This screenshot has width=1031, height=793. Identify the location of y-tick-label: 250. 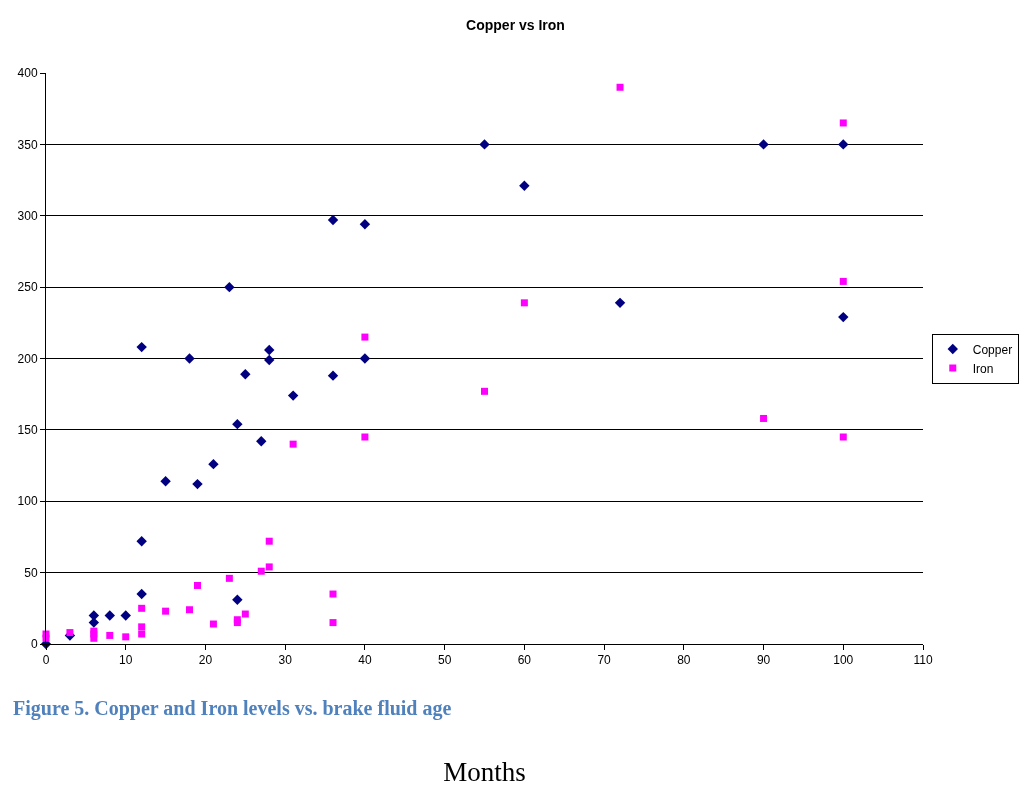
(27, 287).